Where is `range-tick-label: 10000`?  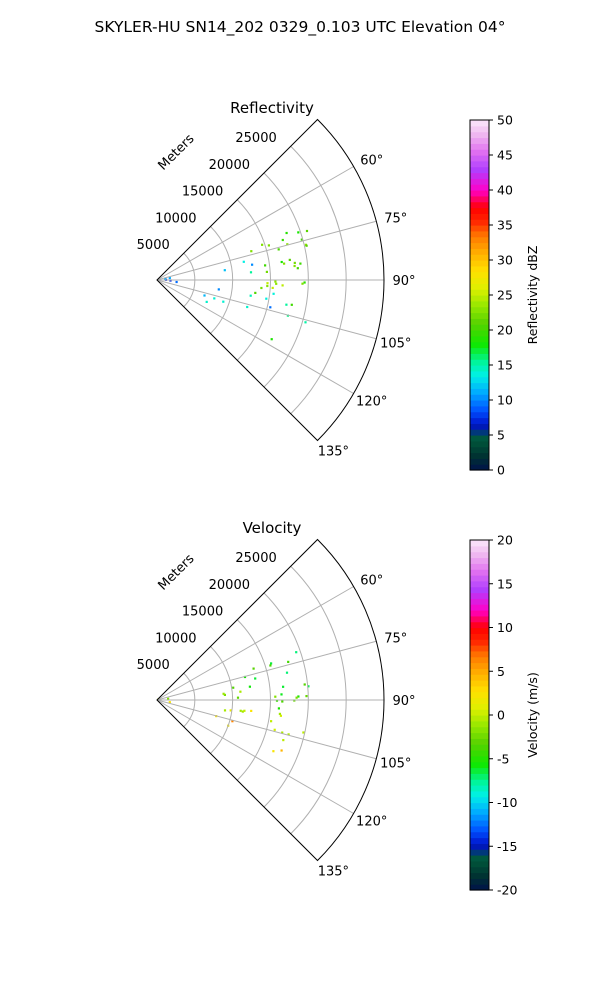 range-tick-label: 10000 is located at coordinates (175, 638).